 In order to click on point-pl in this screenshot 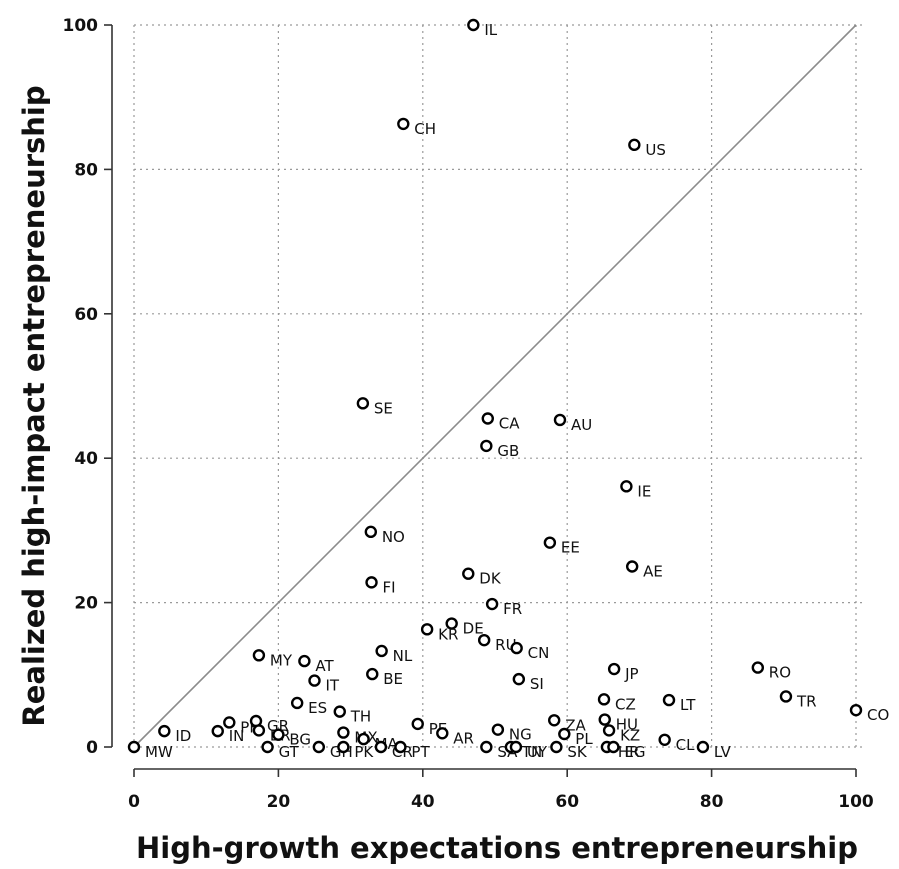, I will do `click(564, 734)`.